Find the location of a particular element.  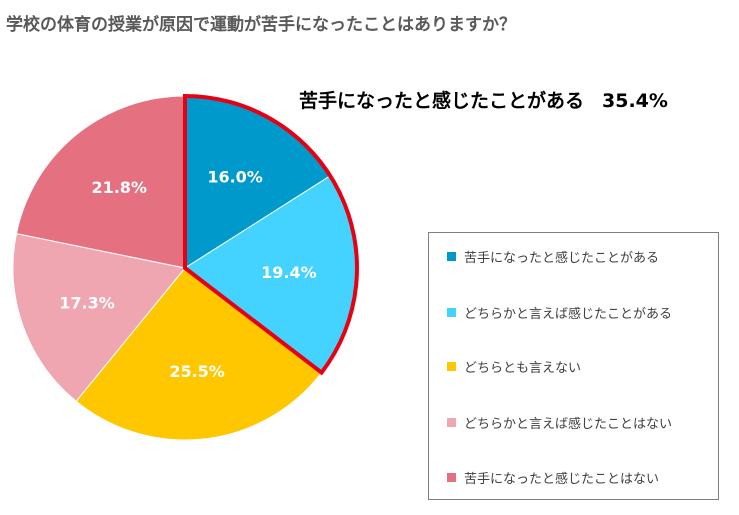

slice-value-label: 16.0% is located at coordinates (235, 176).